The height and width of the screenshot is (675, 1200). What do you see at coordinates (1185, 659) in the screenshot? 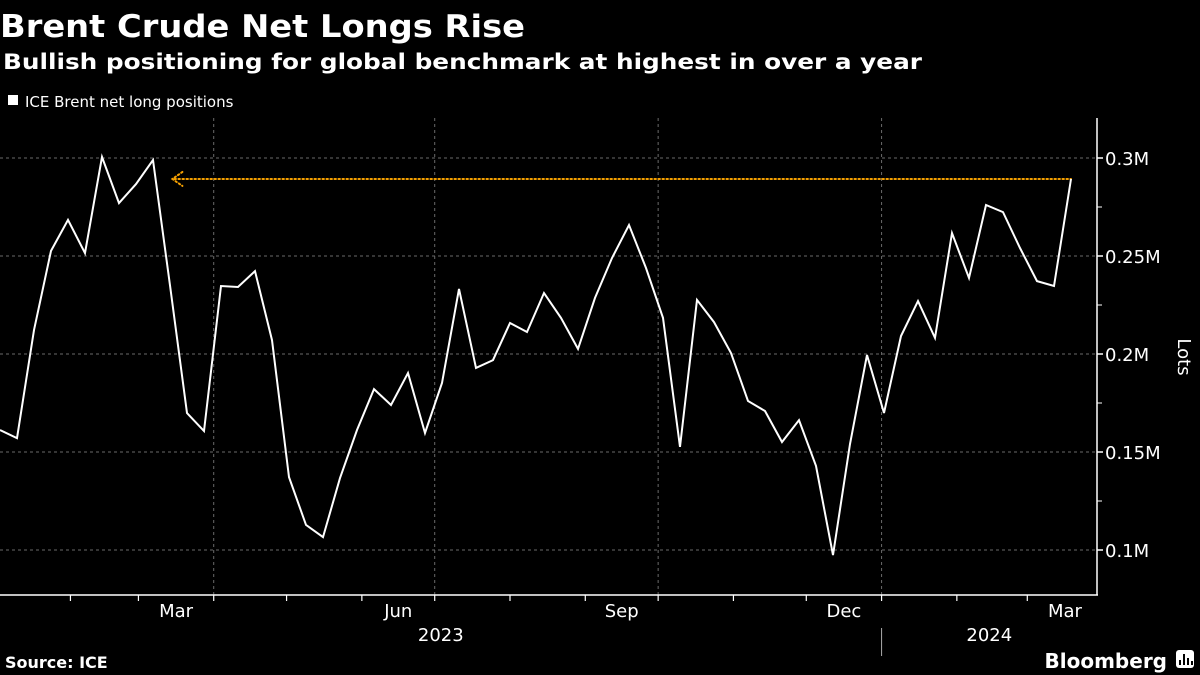
I see `bloomberg-chart-icon` at bounding box center [1185, 659].